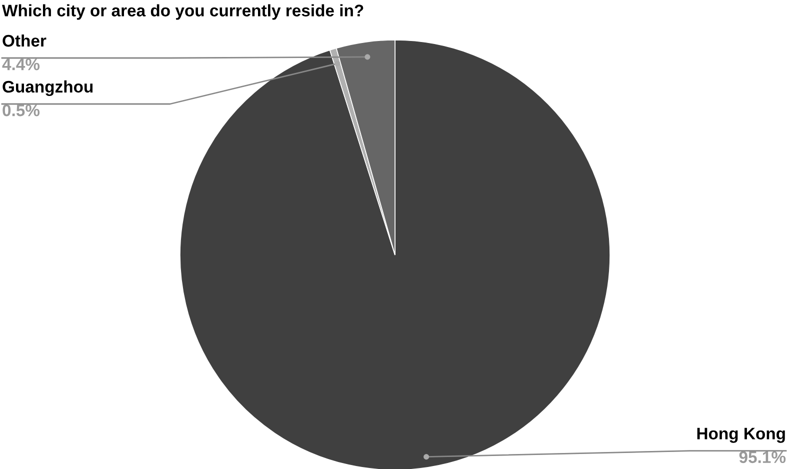 This screenshot has width=788, height=469. I want to click on data-label: 95.1%, so click(762, 457).